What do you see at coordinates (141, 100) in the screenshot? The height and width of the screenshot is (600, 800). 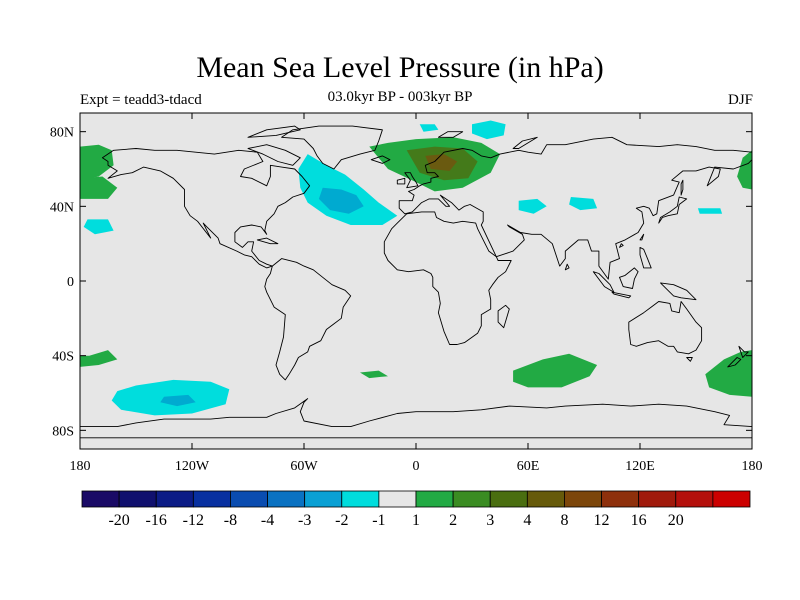 I see `experiment-label: Expt = teadd3-tdacd` at bounding box center [141, 100].